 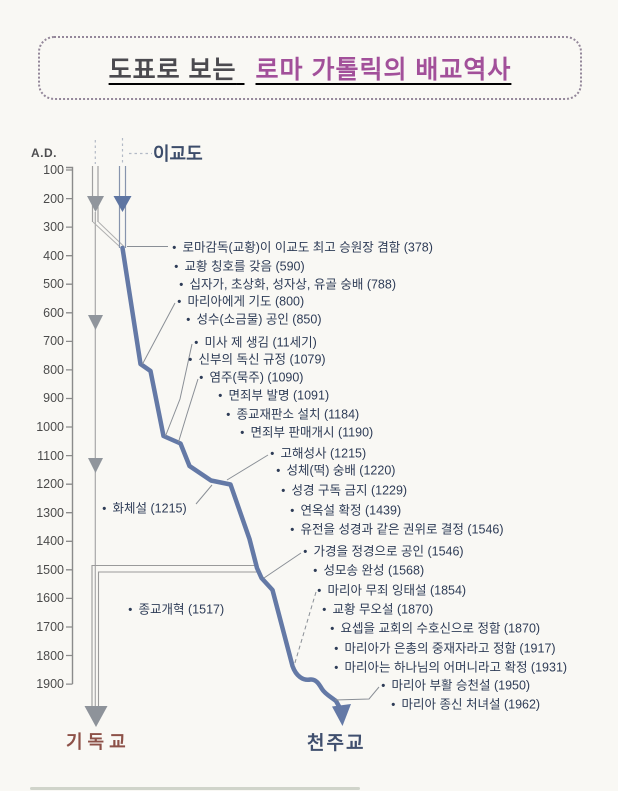 I want to click on event-label: 성경 구독 금지 (1229), so click(x=344, y=489).